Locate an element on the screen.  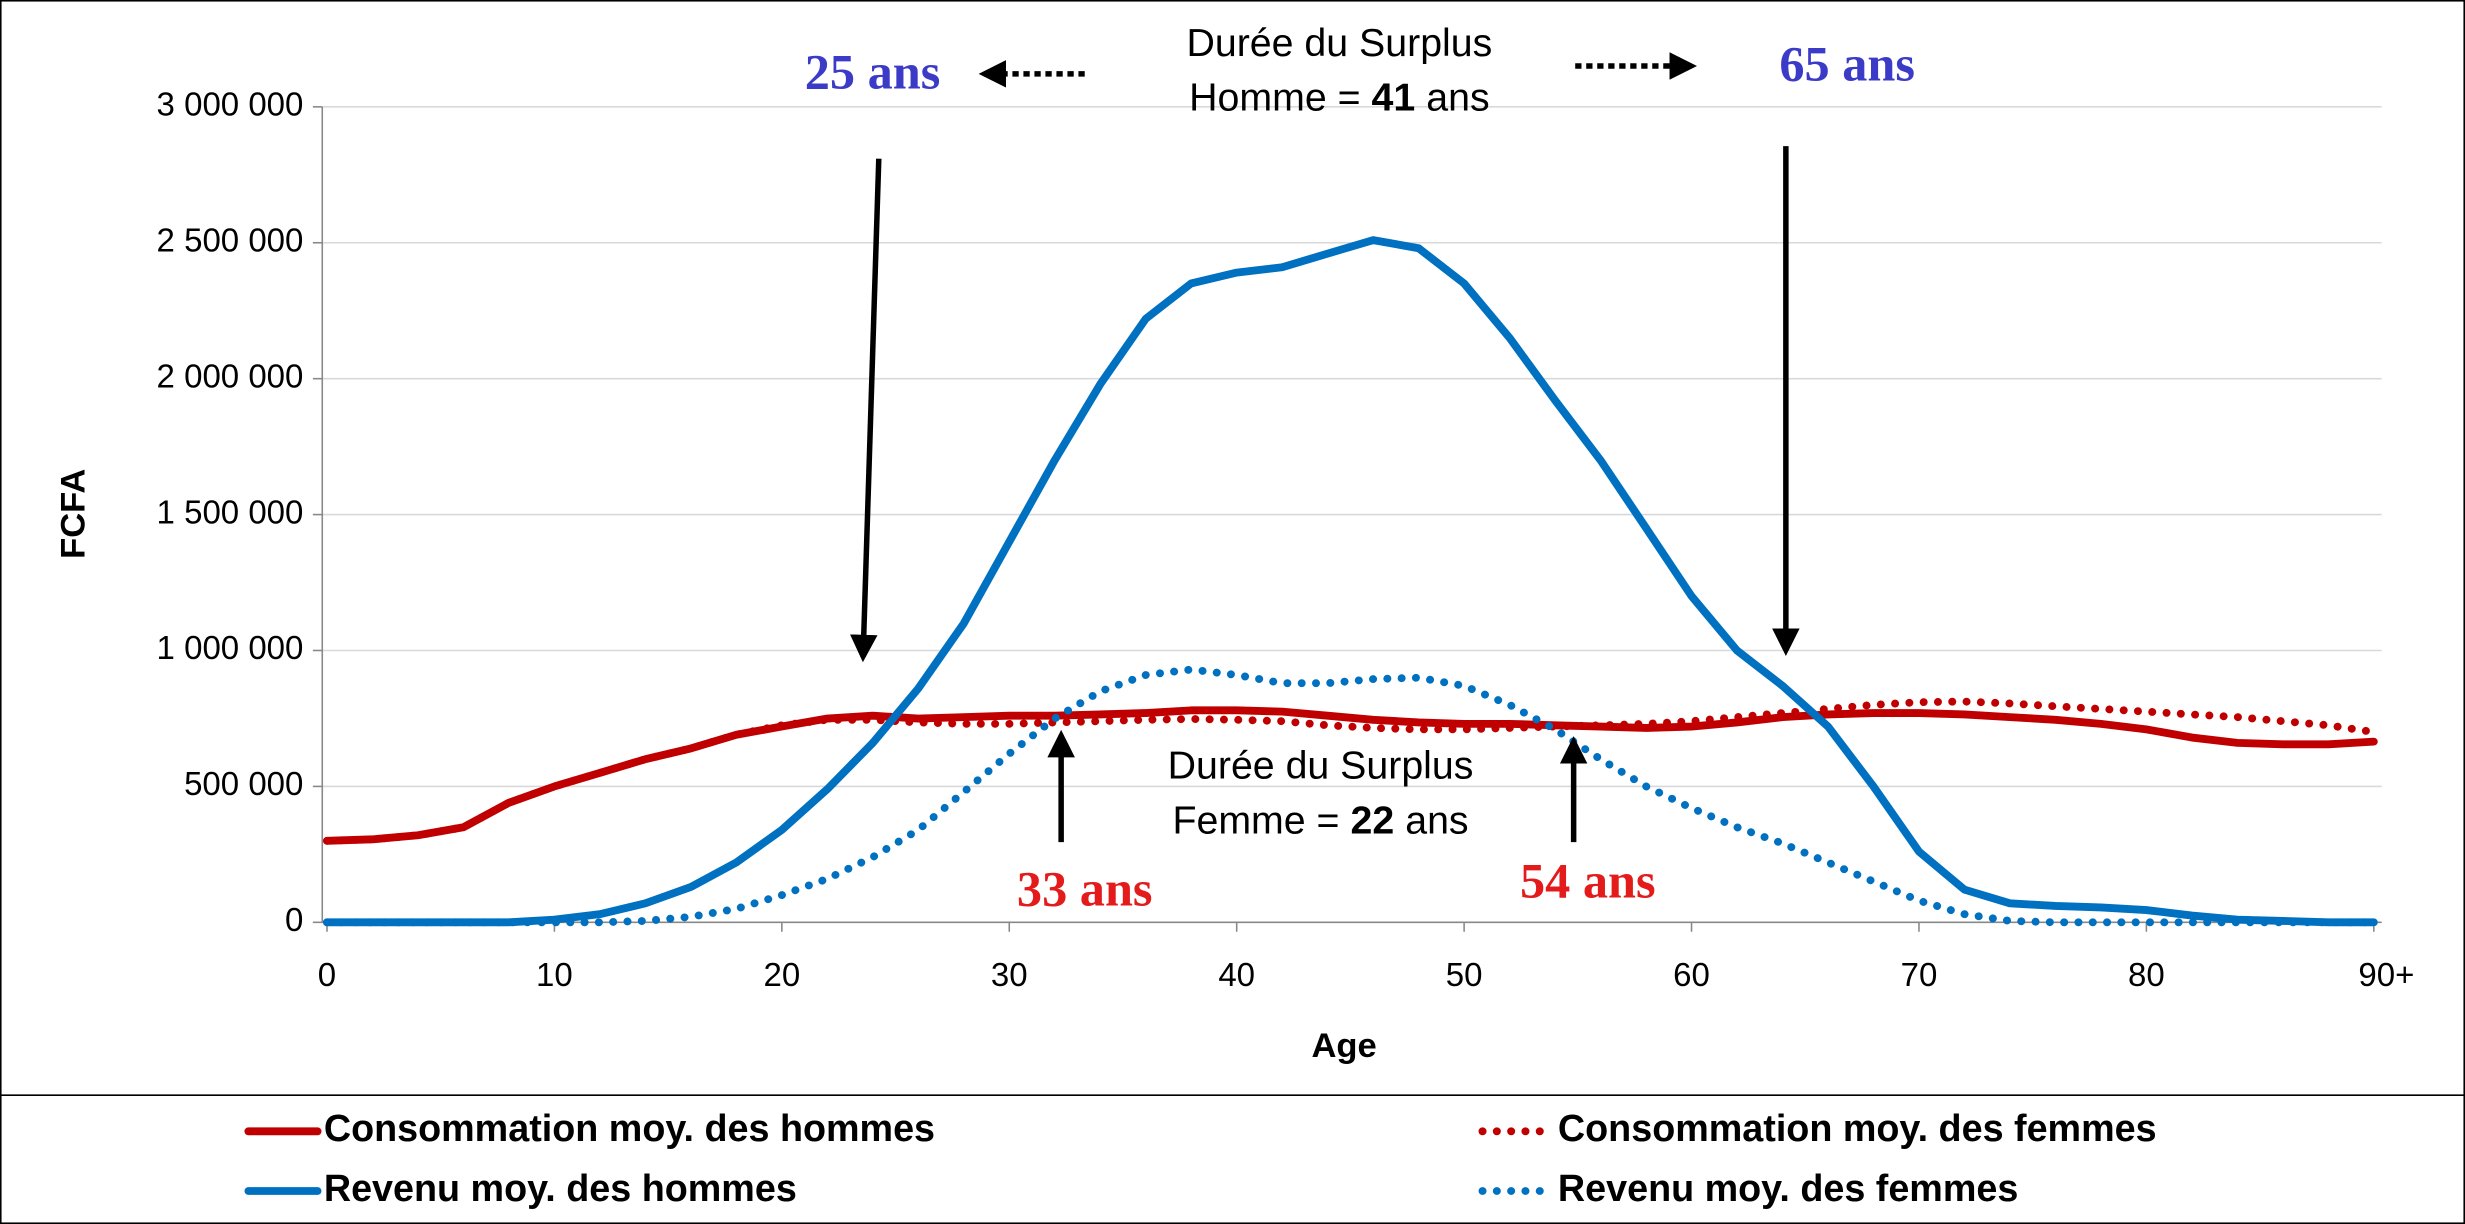
arrow is located at coordinates (866, 410).